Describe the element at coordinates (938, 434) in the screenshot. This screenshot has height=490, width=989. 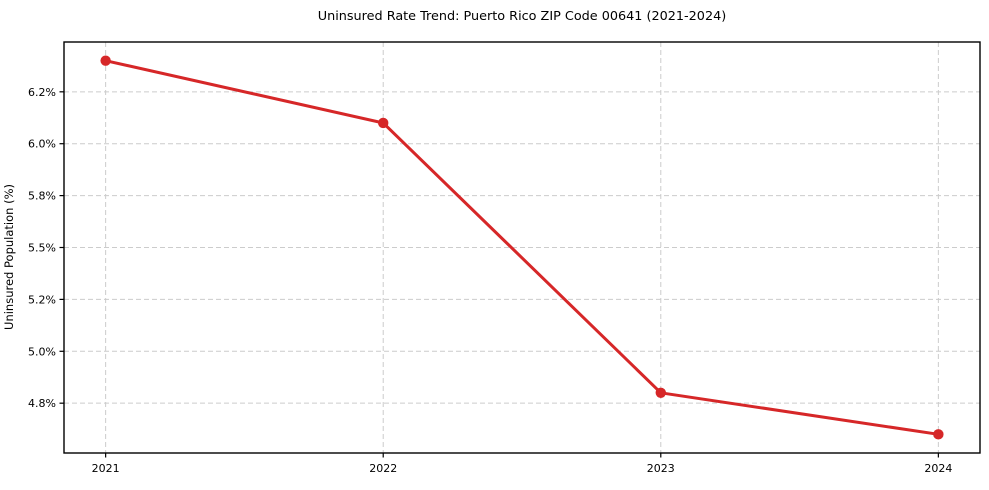
I see `data-point-2024` at that location.